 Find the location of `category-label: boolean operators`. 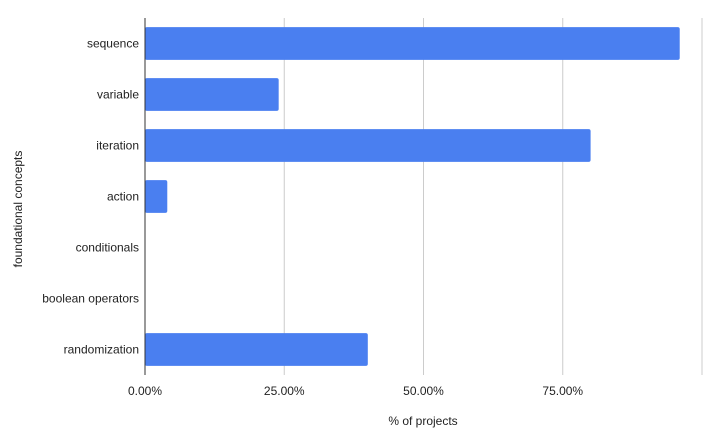

category-label: boolean operators is located at coordinates (90, 299).